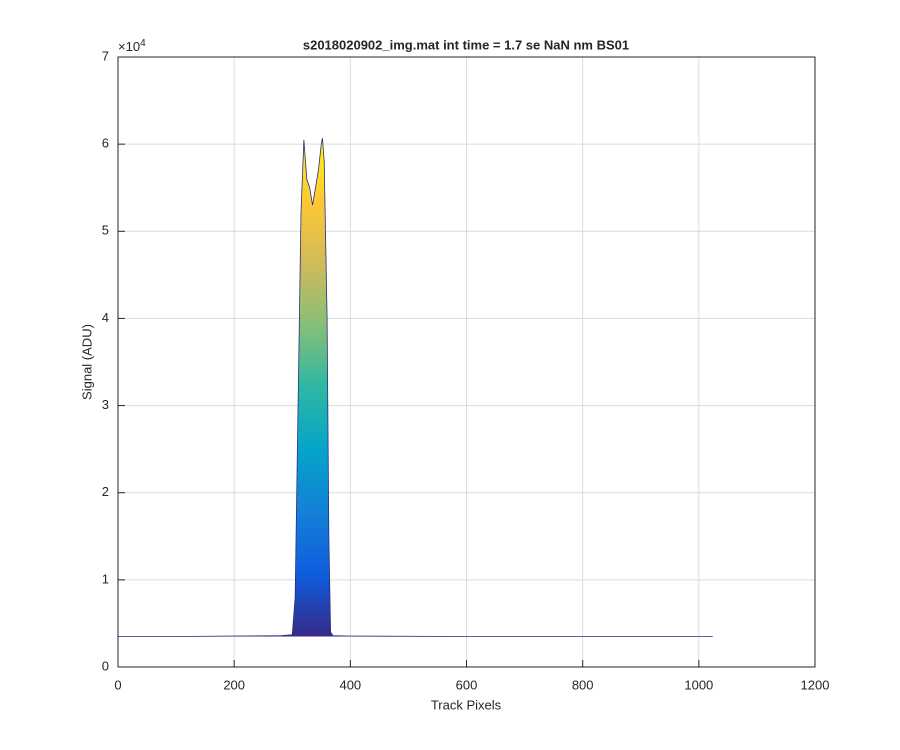 This screenshot has height=750, width=900. I want to click on y-tick-label: 2, so click(105, 491).